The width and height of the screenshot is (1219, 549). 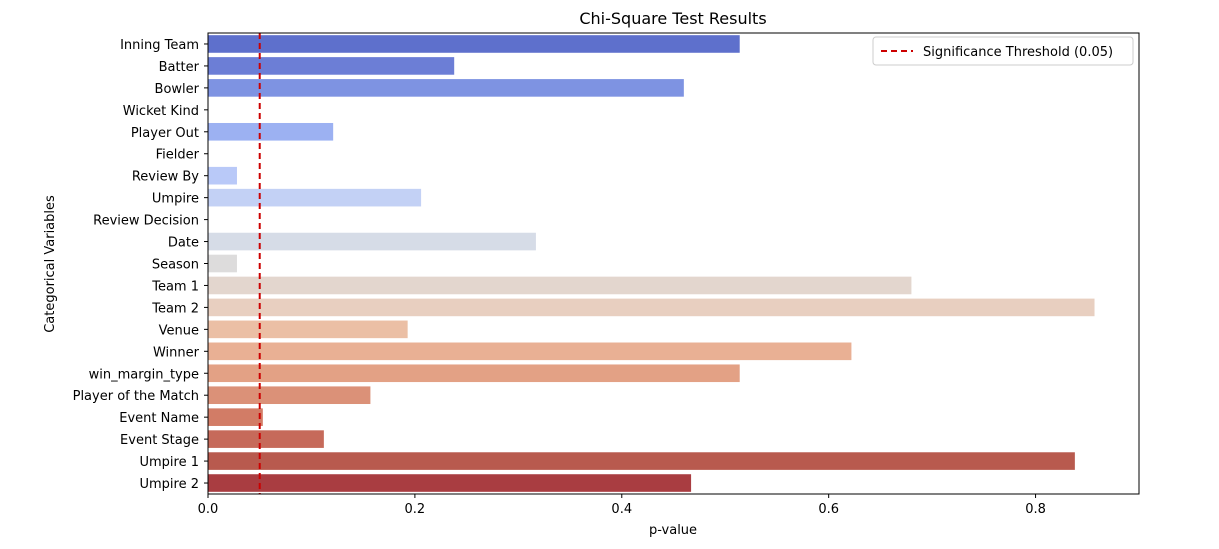 I want to click on bar-batter, so click(x=331, y=66).